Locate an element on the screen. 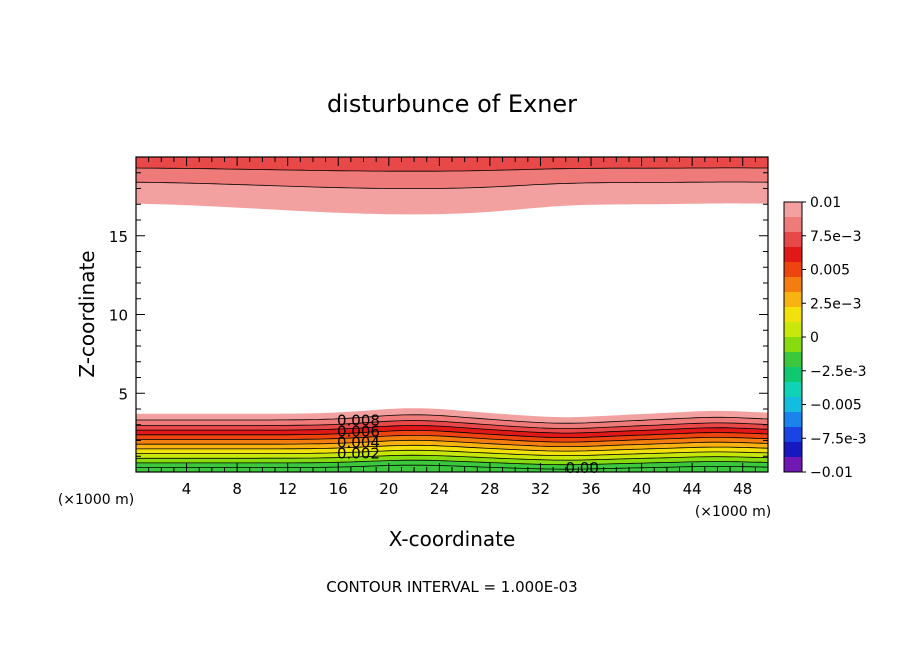 This screenshot has height=654, width=904. x-axis-label: X-coordinate is located at coordinates (452, 539).